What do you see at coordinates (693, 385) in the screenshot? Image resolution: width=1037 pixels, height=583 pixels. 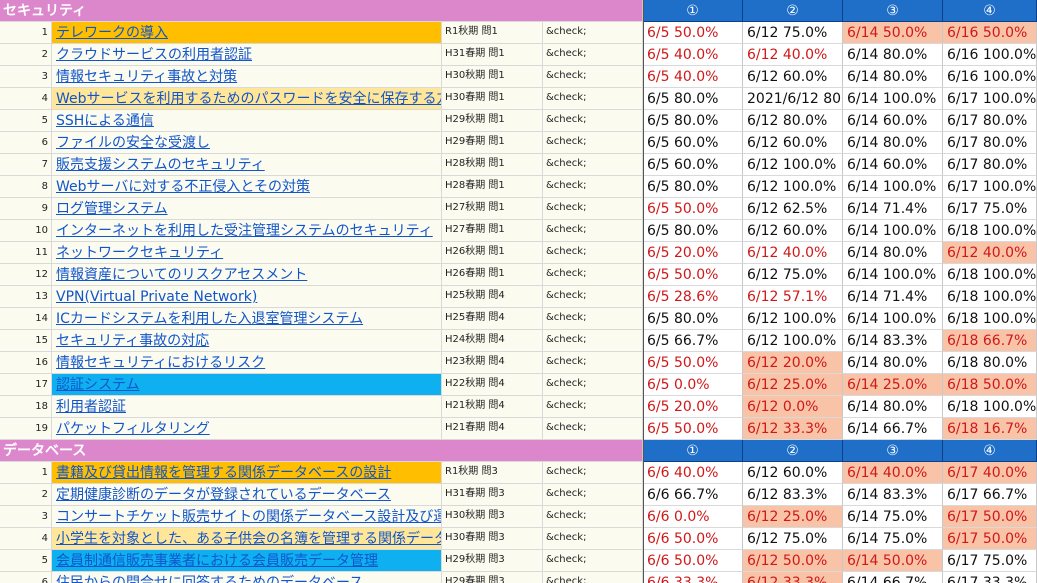 I see `score-cell-attempt-1: 6/5 0.0%` at bounding box center [693, 385].